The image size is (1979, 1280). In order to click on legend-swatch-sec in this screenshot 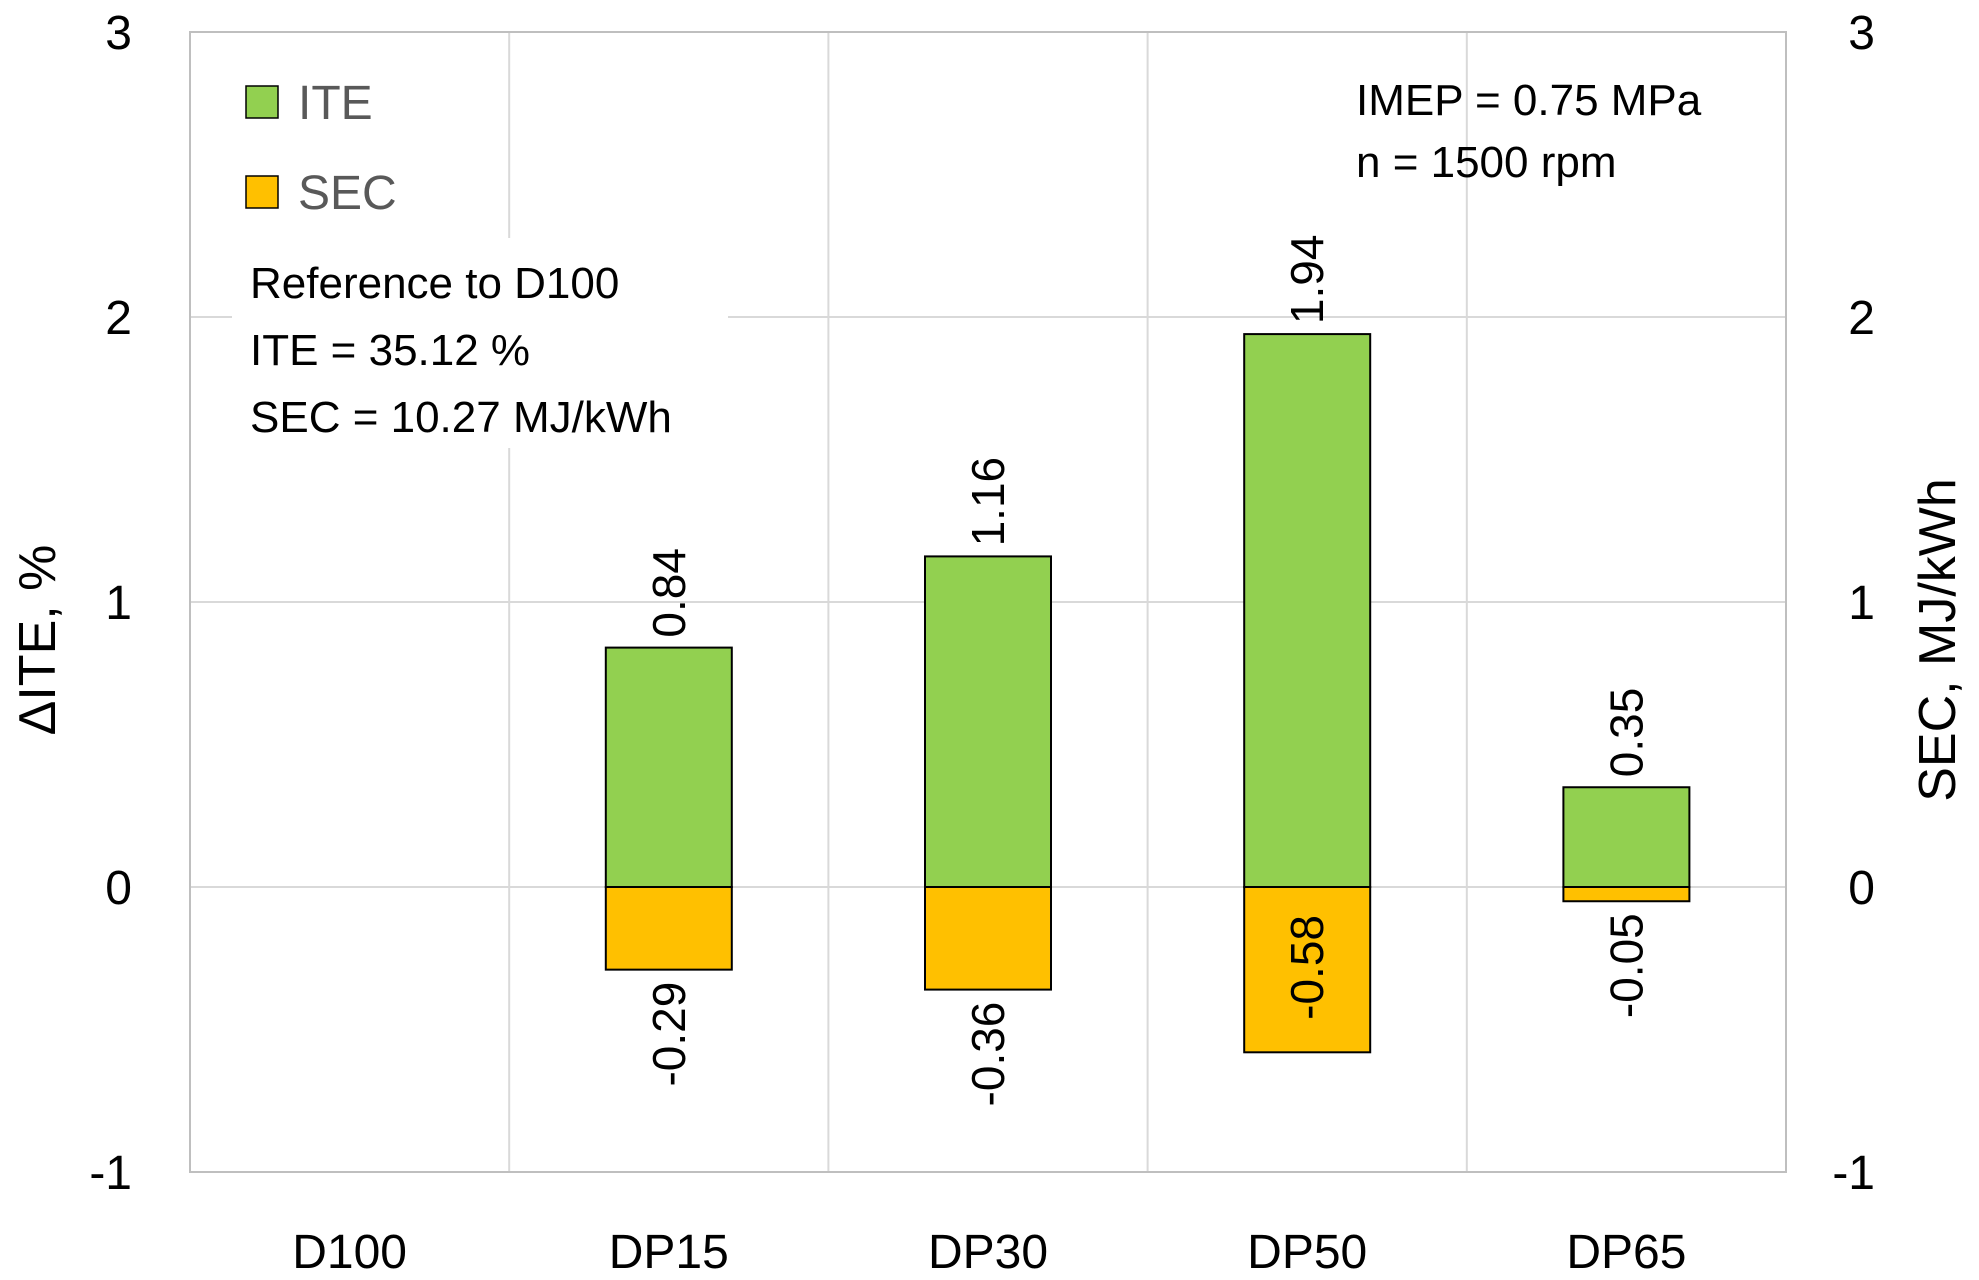, I will do `click(262, 192)`.